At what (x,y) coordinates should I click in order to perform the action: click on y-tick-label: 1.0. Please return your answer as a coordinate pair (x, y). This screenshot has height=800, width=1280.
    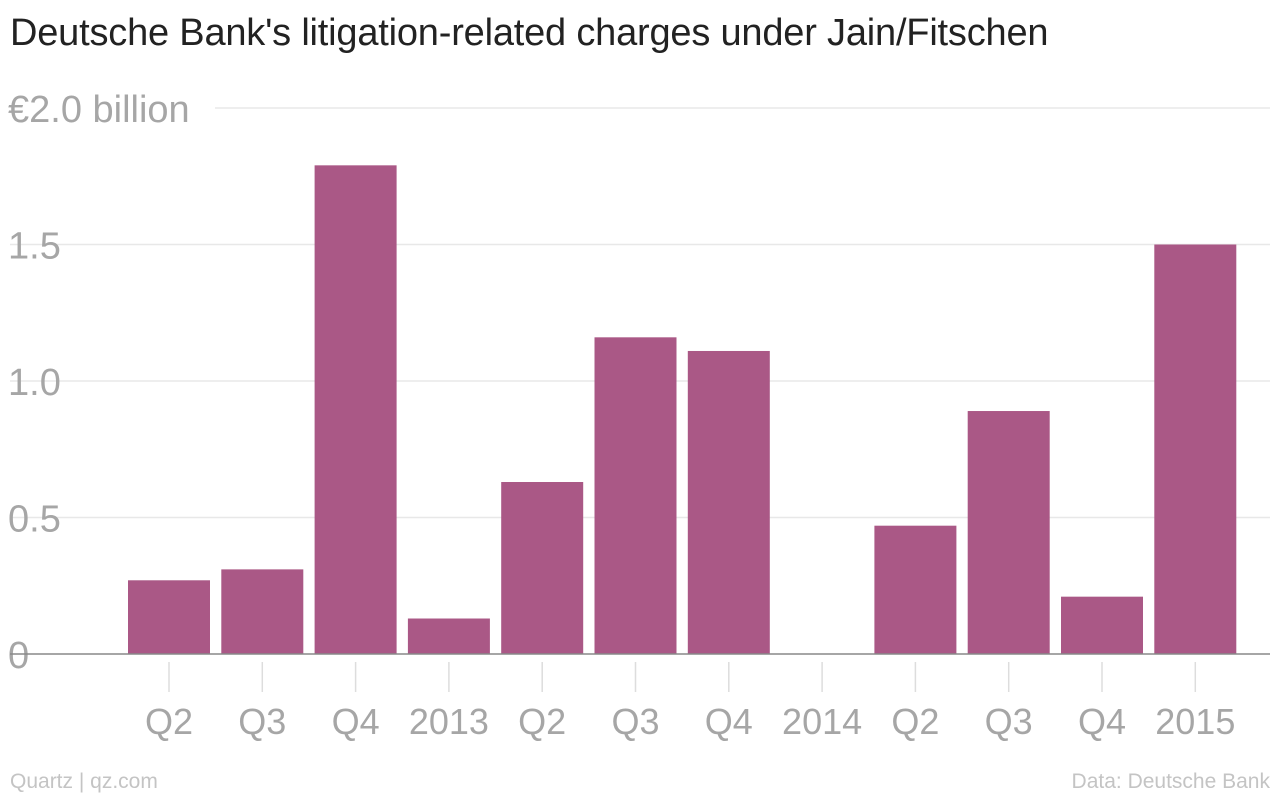
    Looking at the image, I should click on (34, 383).